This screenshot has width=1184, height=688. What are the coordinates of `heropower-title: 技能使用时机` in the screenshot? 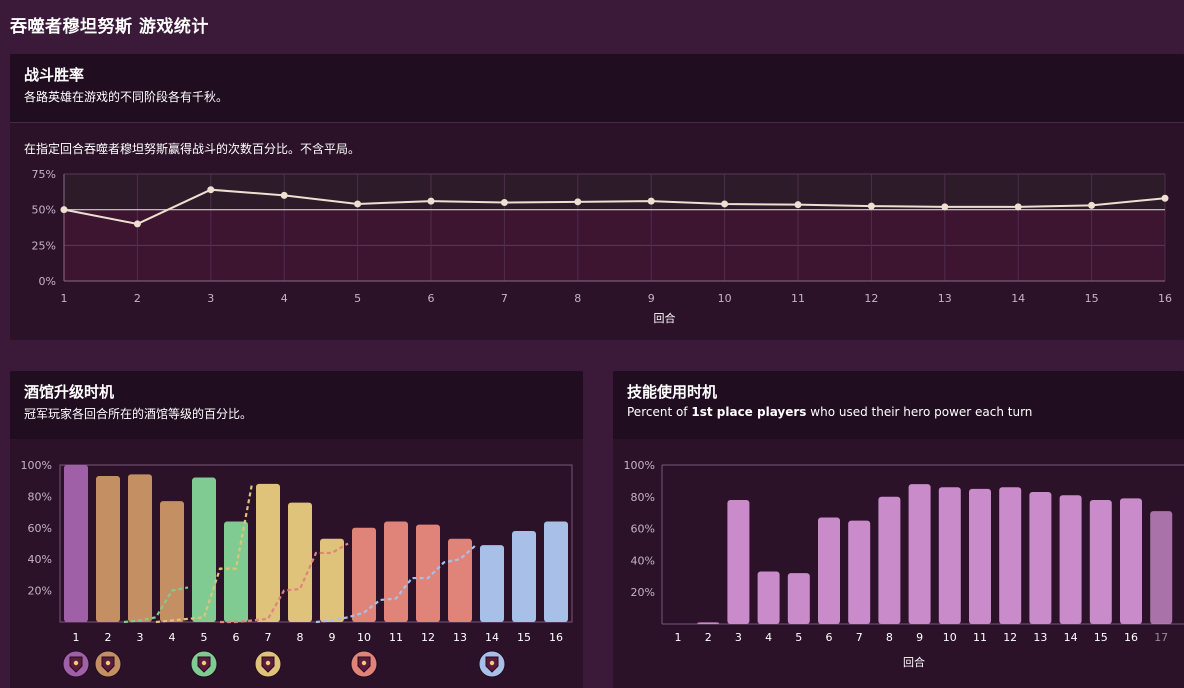 It's located at (672, 392).